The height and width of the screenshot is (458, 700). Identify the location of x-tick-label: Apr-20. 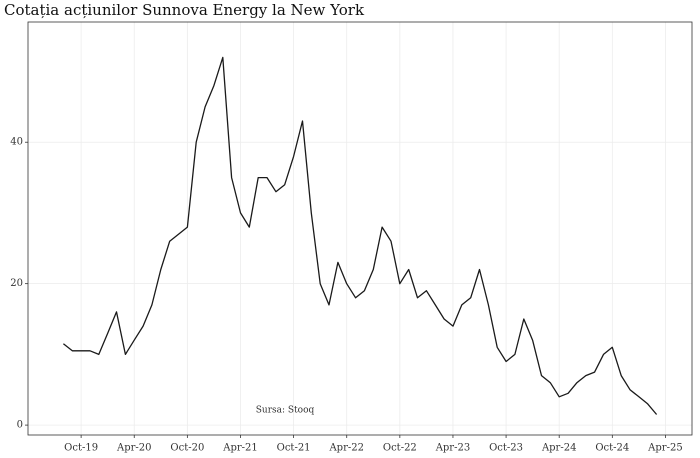
(134, 448).